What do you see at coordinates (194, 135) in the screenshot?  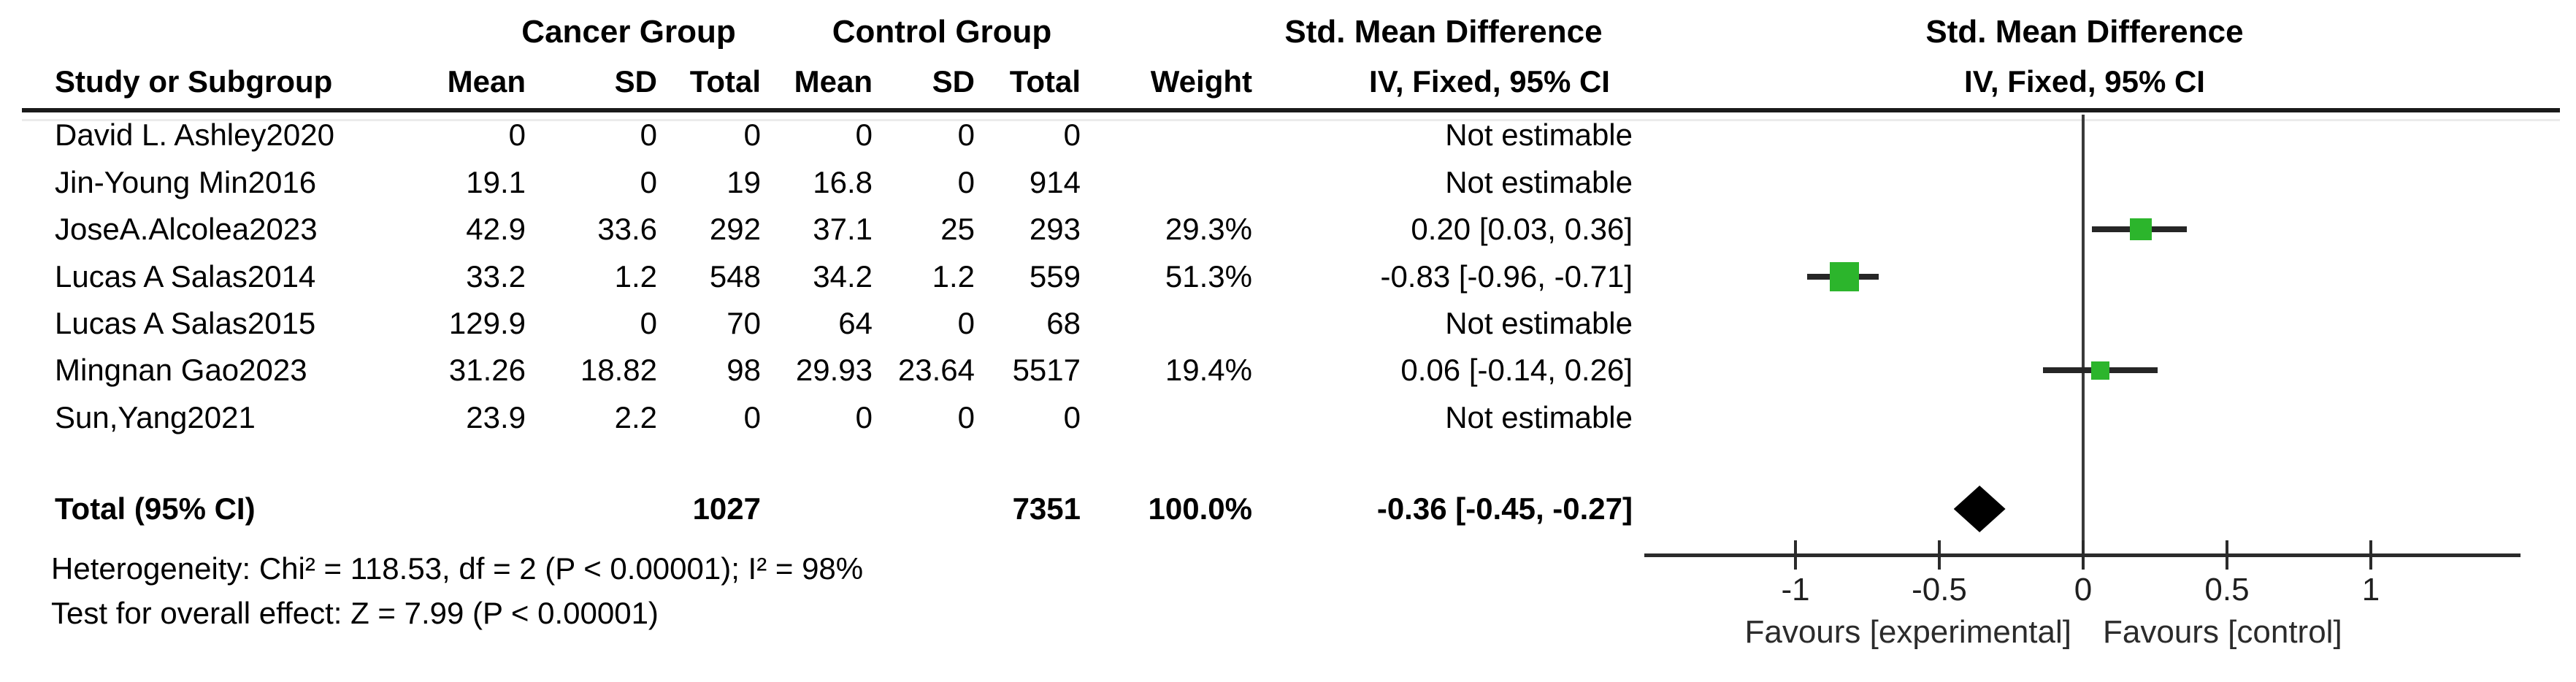 I see `study-label: David L. Ashley2020` at bounding box center [194, 135].